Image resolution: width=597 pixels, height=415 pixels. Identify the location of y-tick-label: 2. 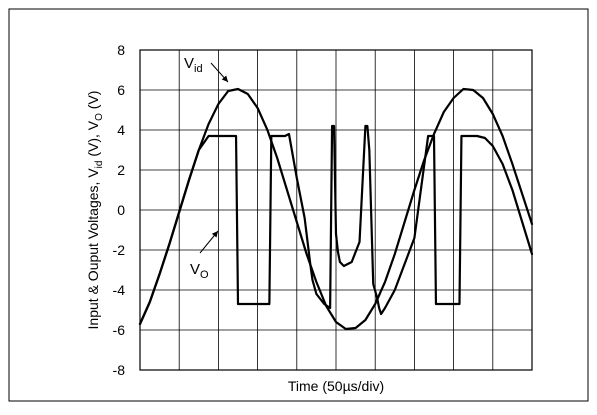
(121, 170).